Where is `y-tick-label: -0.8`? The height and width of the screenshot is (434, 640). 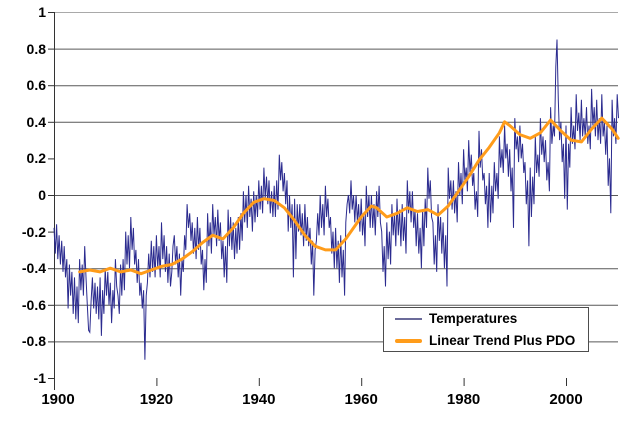
y-tick-label: -0.8 is located at coordinates (33, 341).